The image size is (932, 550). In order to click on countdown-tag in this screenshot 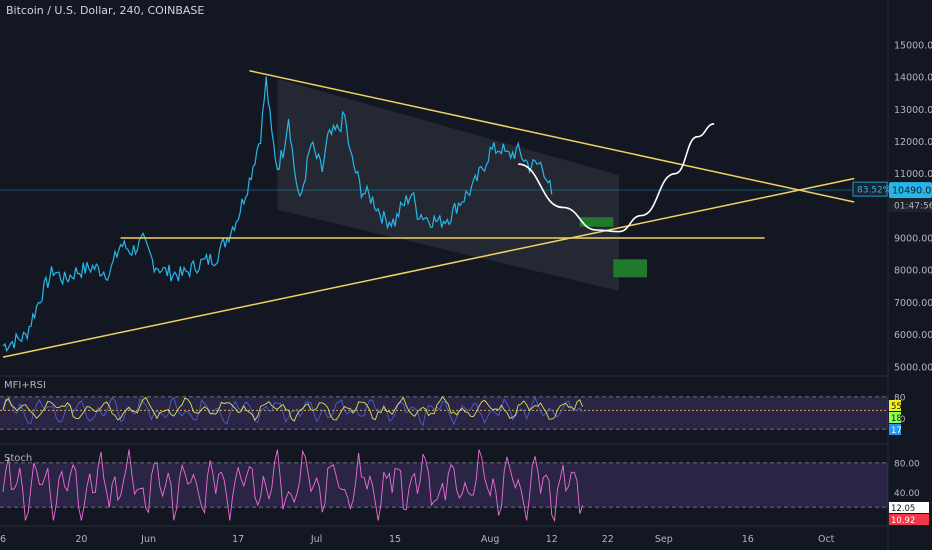, I will do `click(910, 205)`.